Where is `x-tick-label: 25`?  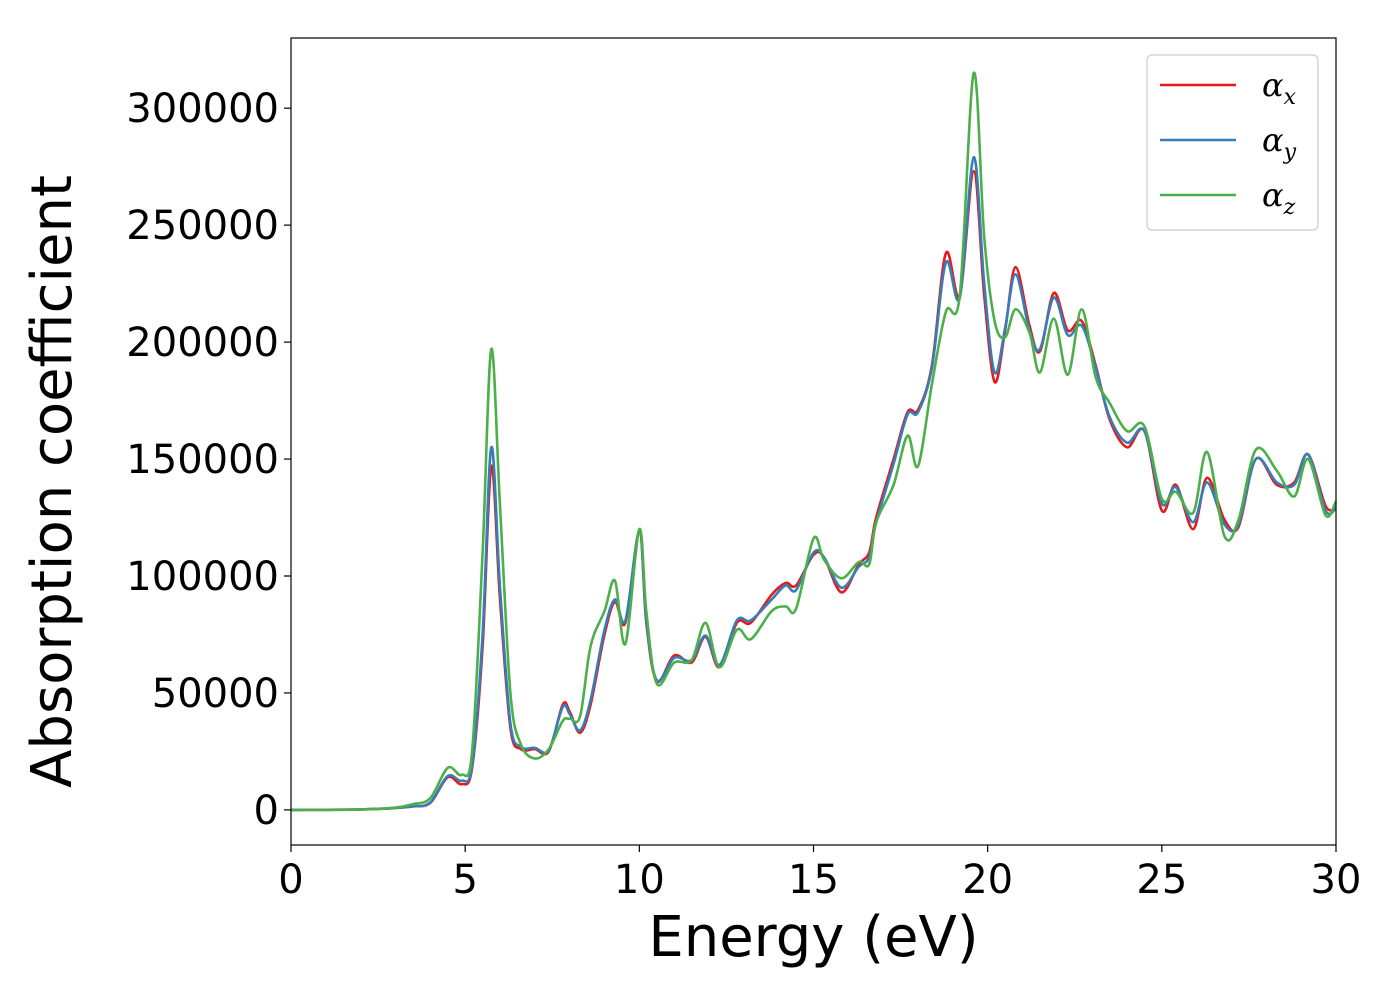 x-tick-label: 25 is located at coordinates (1161, 880).